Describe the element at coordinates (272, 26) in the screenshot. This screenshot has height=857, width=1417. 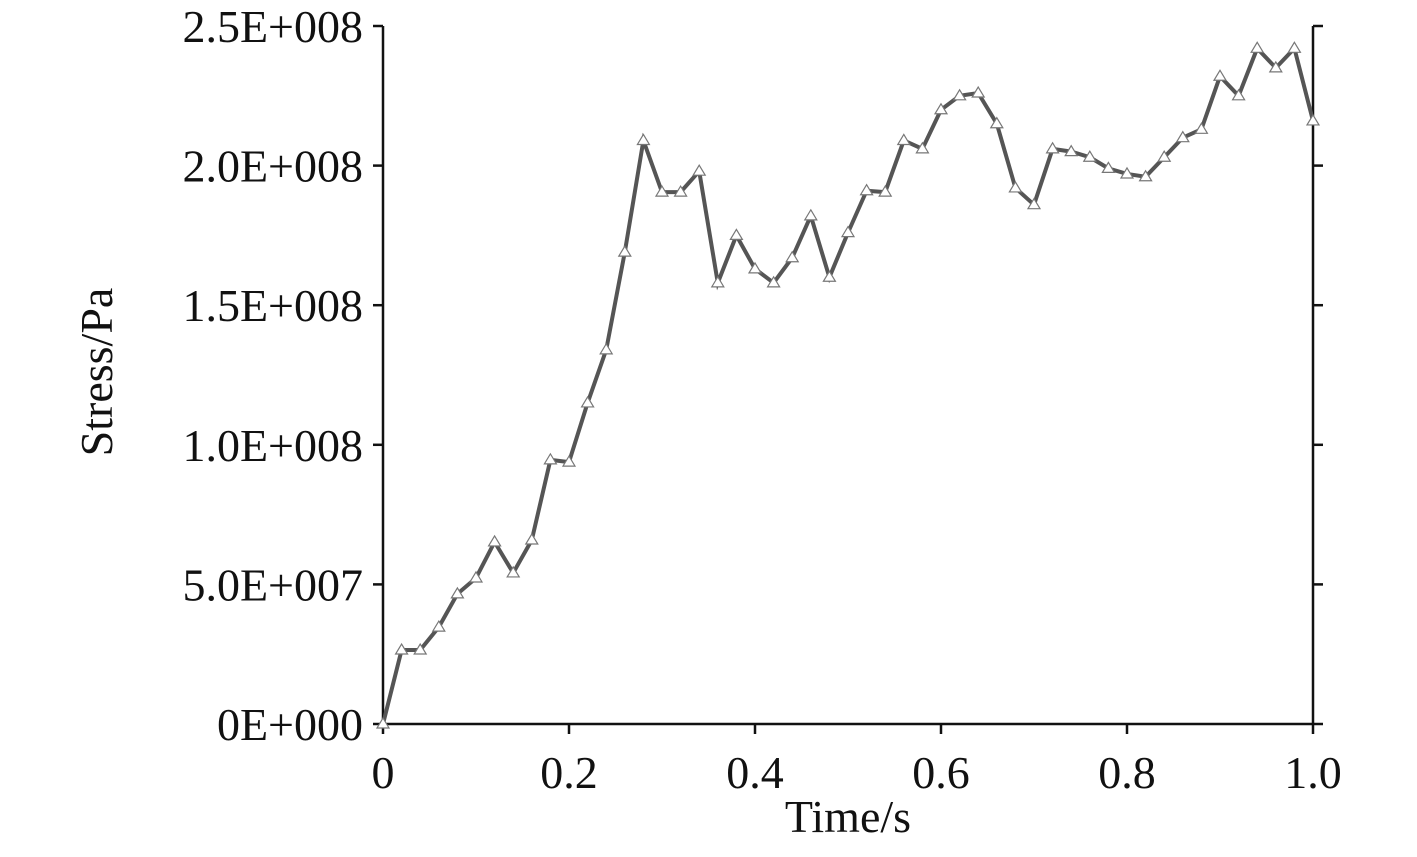
I see `y-tick-label: 2.5E+008` at that location.